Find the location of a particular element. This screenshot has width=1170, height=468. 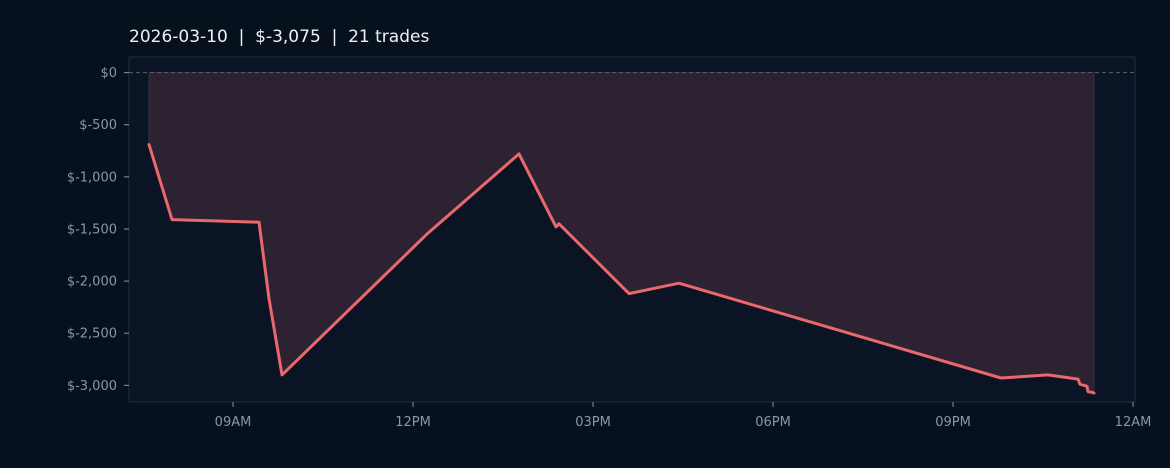

x-axis: 09AM 12PM 03PM 06PM 09PM 12AM is located at coordinates (683, 416).